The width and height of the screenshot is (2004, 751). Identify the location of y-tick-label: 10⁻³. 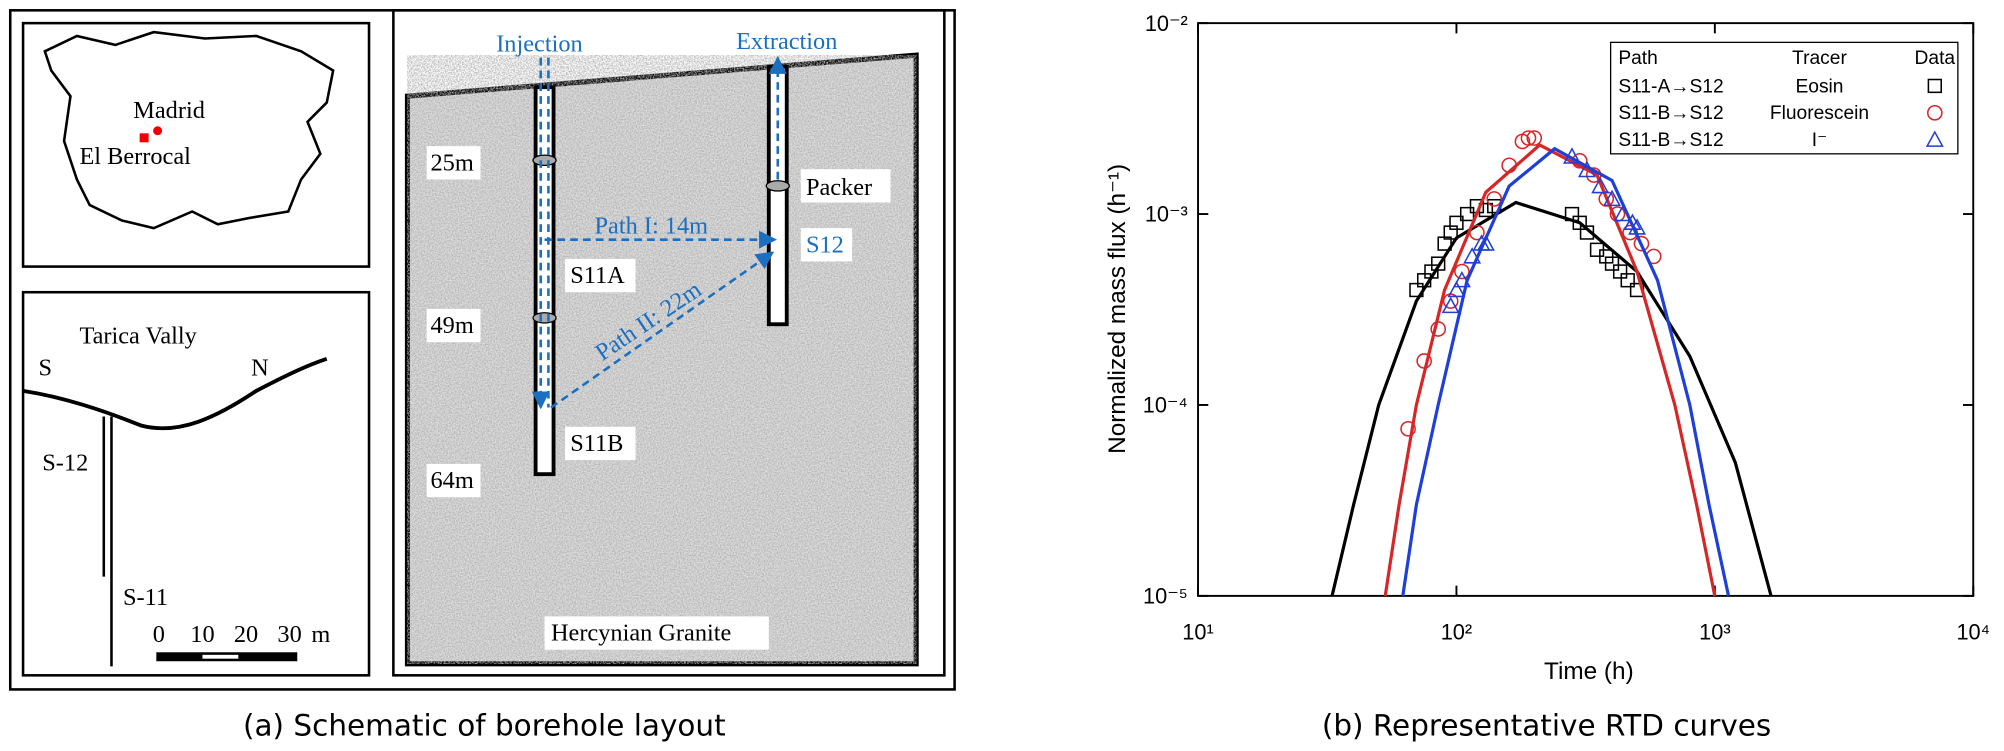
(1166, 214).